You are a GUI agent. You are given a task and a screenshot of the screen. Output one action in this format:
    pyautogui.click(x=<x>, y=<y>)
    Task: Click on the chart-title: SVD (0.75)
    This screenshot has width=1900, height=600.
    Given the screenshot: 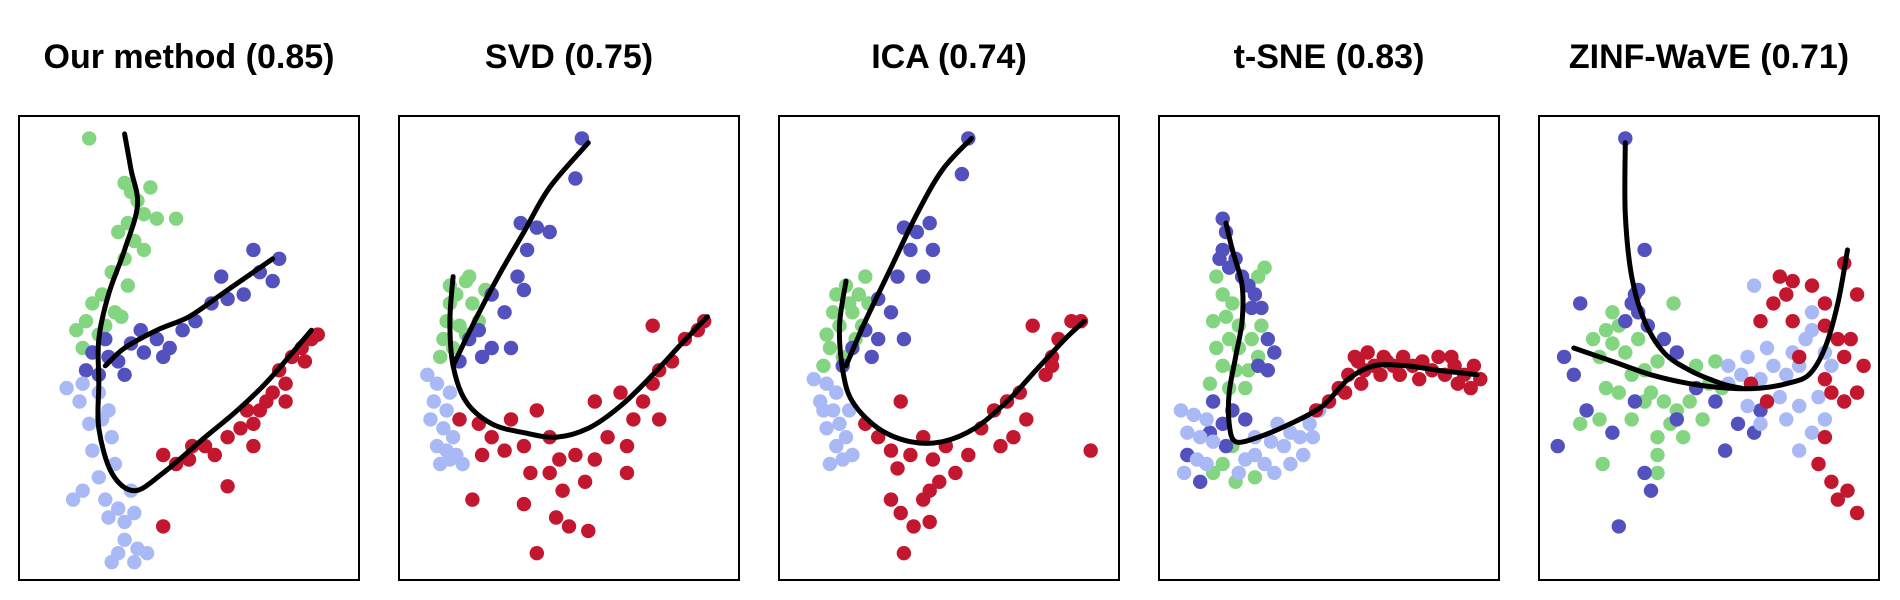 What is the action you would take?
    pyautogui.click(x=569, y=57)
    